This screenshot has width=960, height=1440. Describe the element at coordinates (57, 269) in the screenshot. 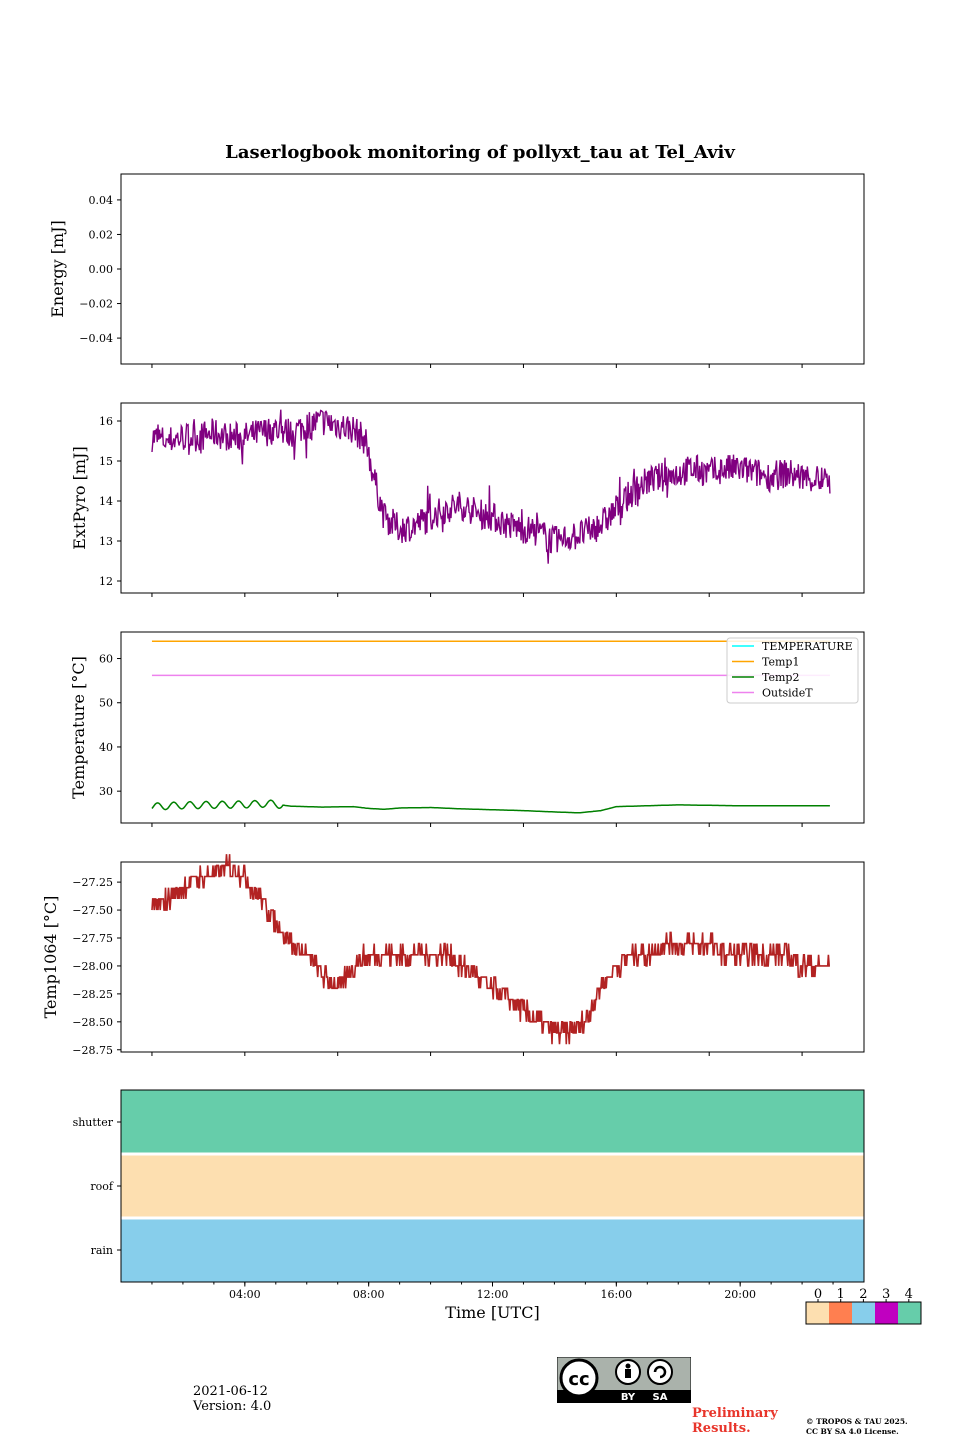

I see `y-axis-label: Energy [mJ]` at that location.